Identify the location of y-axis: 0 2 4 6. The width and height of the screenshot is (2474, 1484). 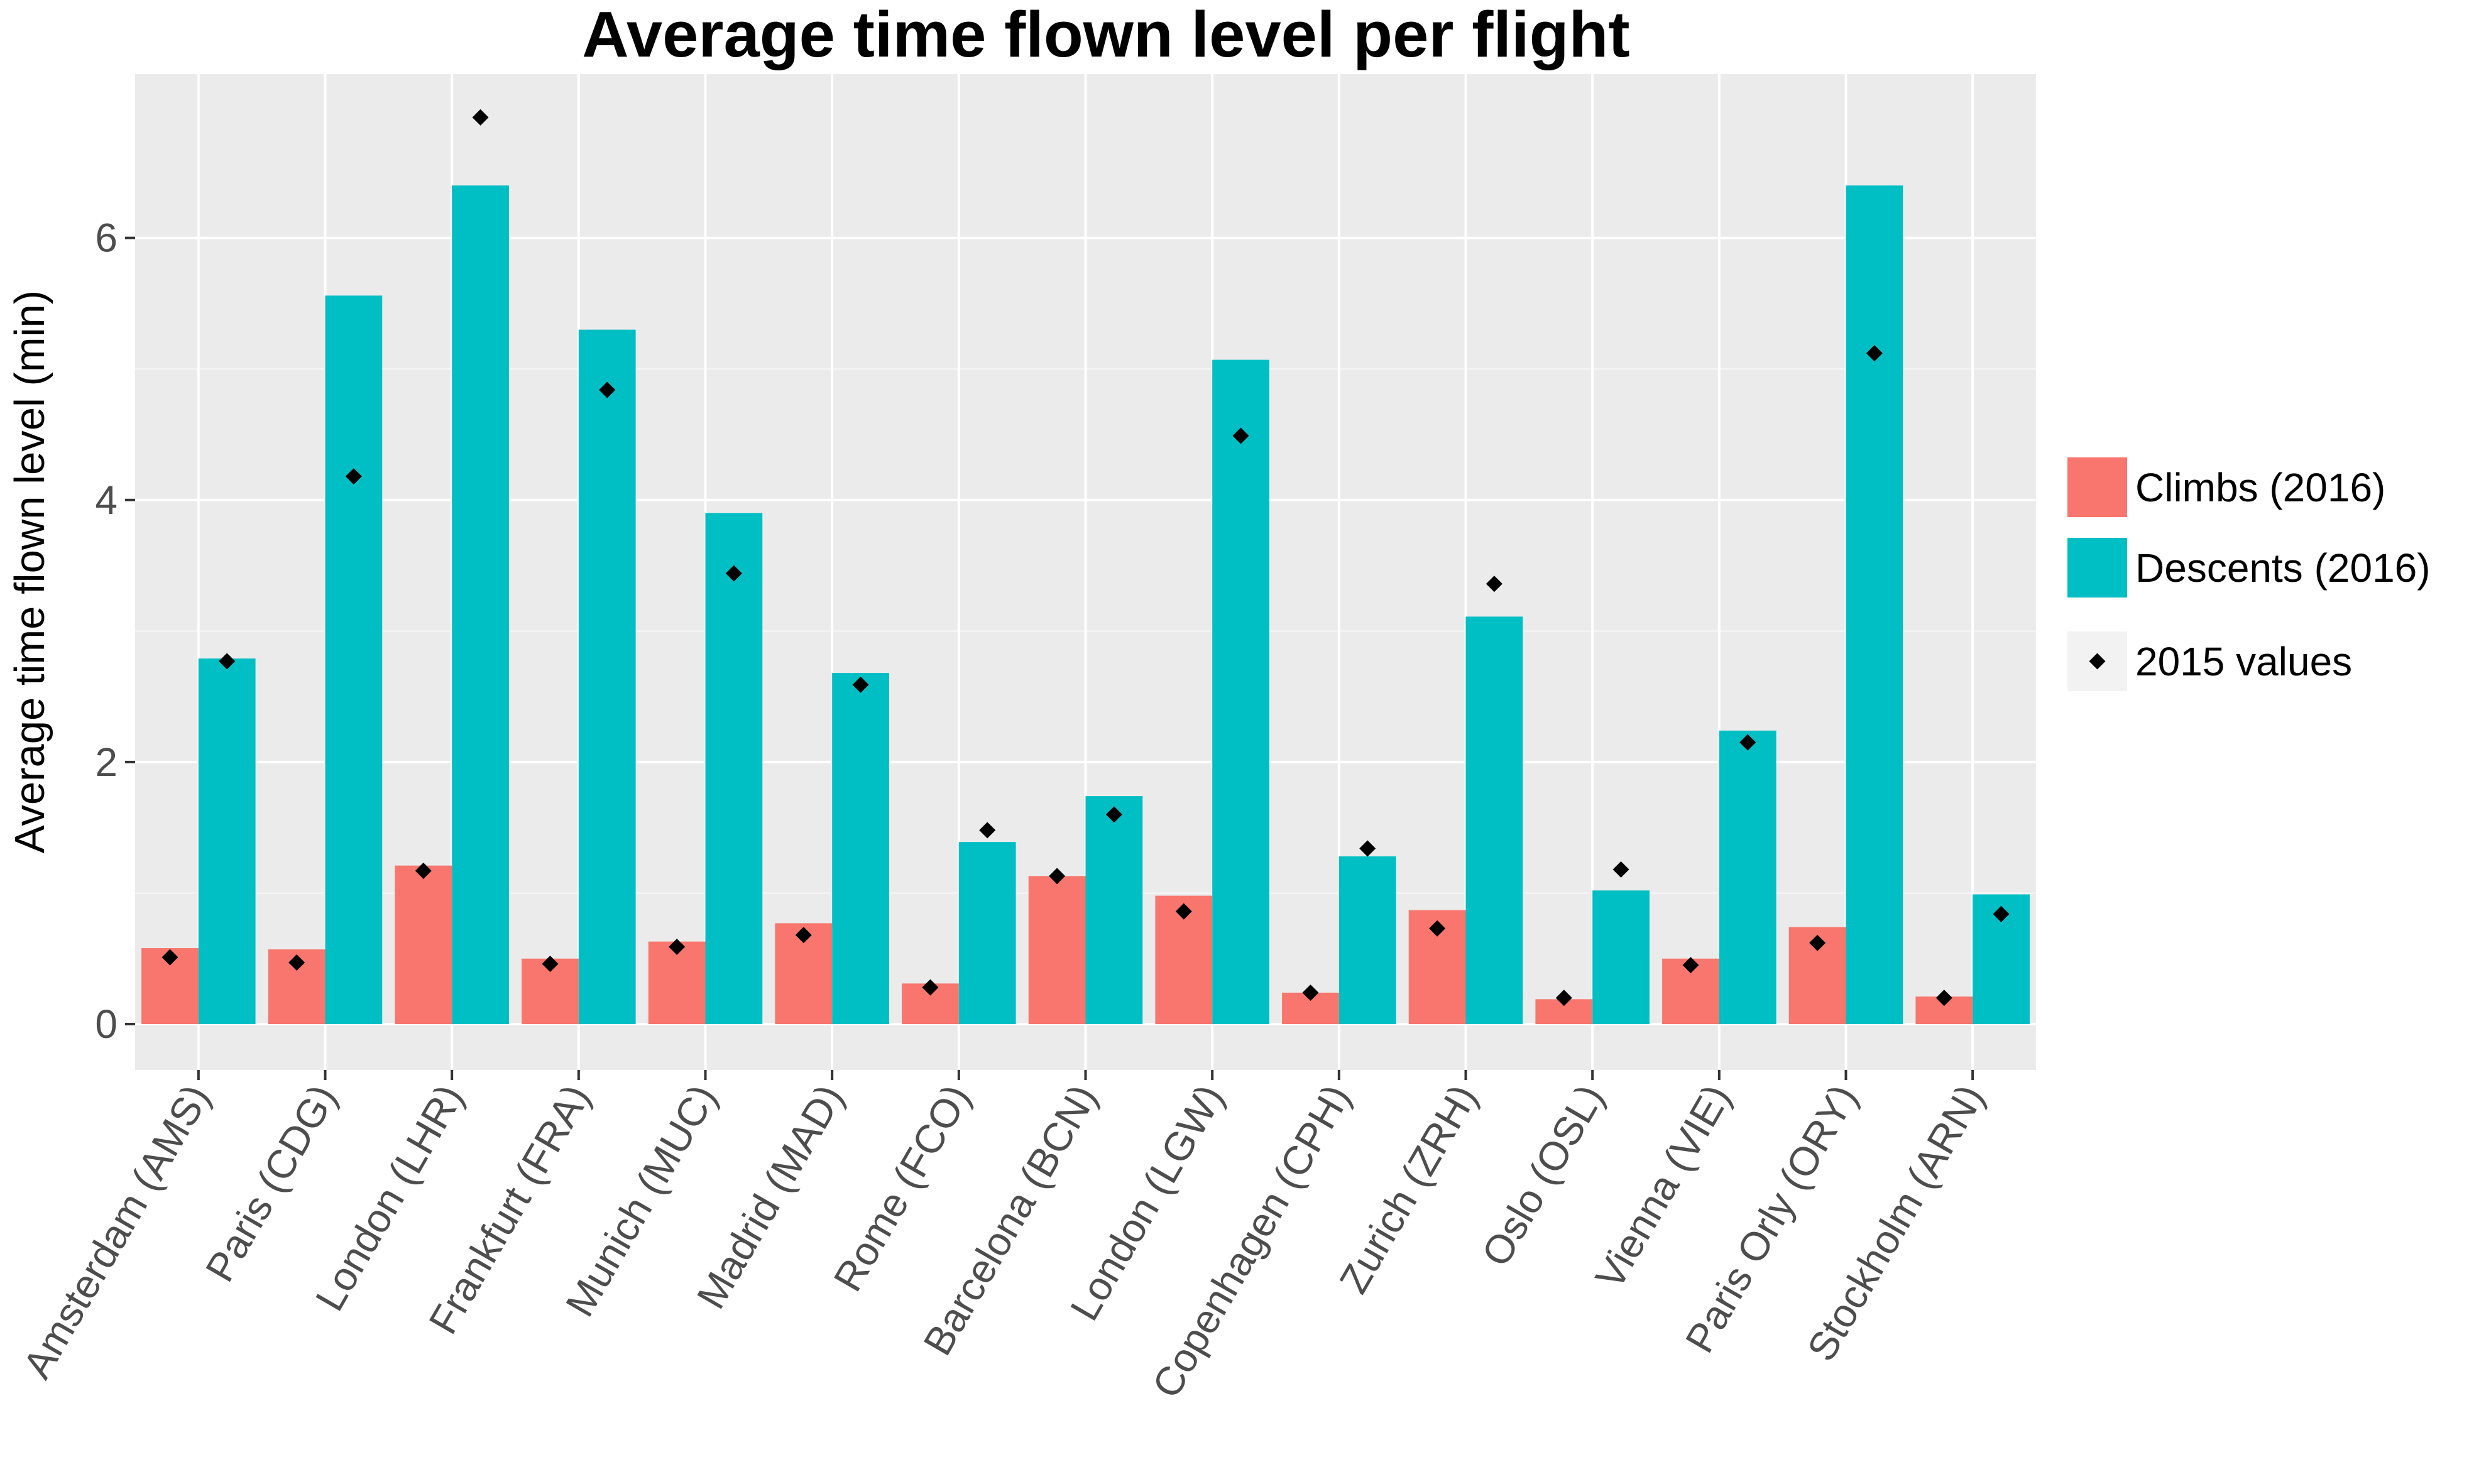
(115, 631).